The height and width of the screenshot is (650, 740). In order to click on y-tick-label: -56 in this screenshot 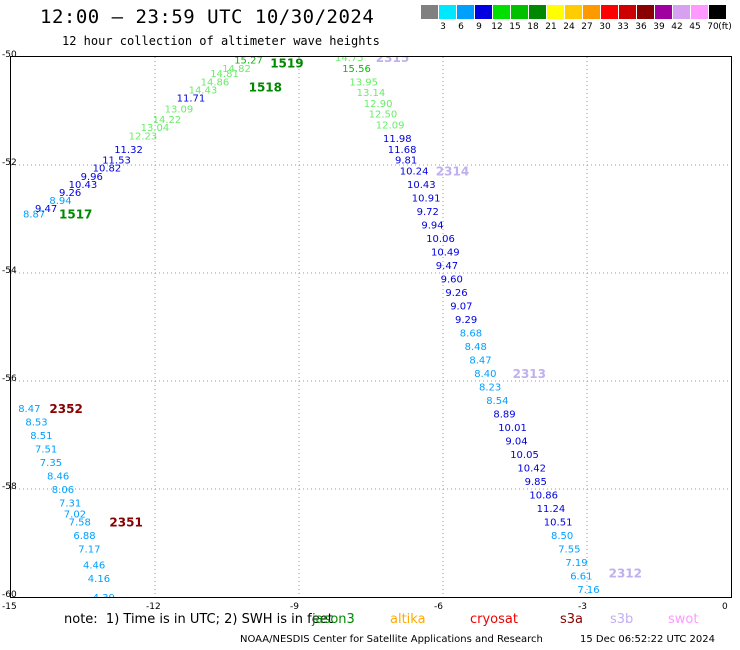, I will do `click(9, 379)`.